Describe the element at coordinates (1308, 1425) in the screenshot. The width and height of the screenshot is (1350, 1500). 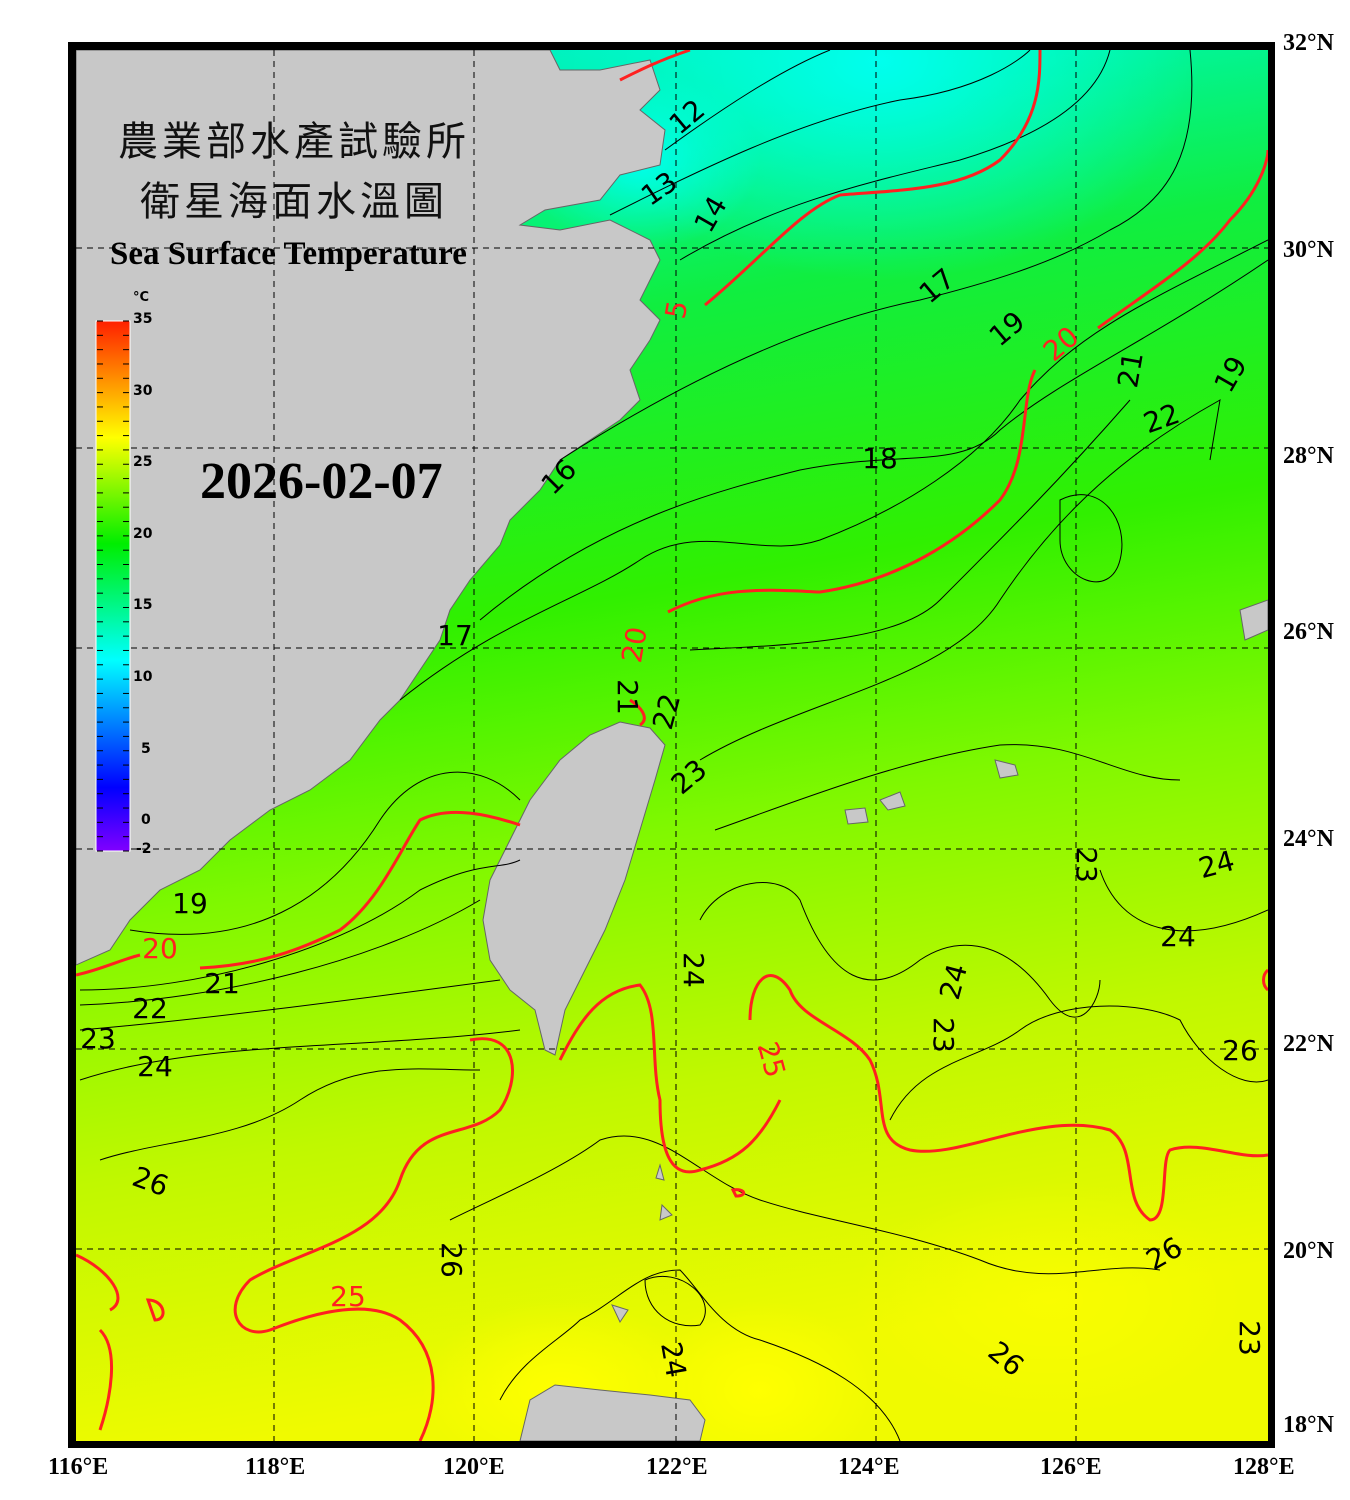
I see `latitude-label: 18°N` at that location.